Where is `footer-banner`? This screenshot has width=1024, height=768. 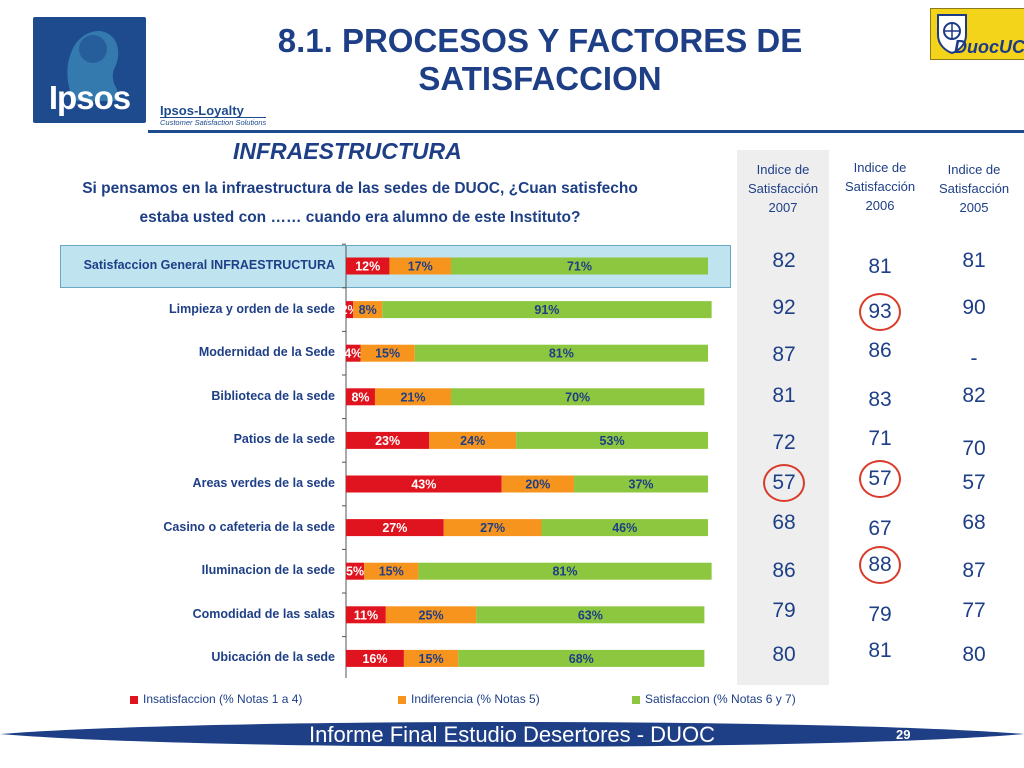 footer-banner is located at coordinates (512, 734).